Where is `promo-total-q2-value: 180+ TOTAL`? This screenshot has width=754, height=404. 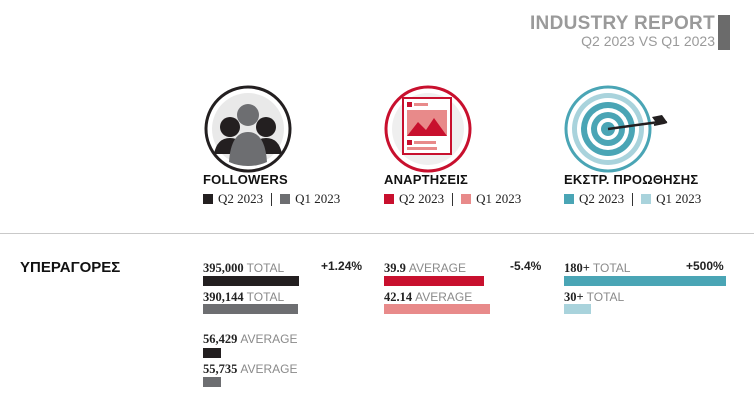 promo-total-q2-value: 180+ TOTAL is located at coordinates (597, 268).